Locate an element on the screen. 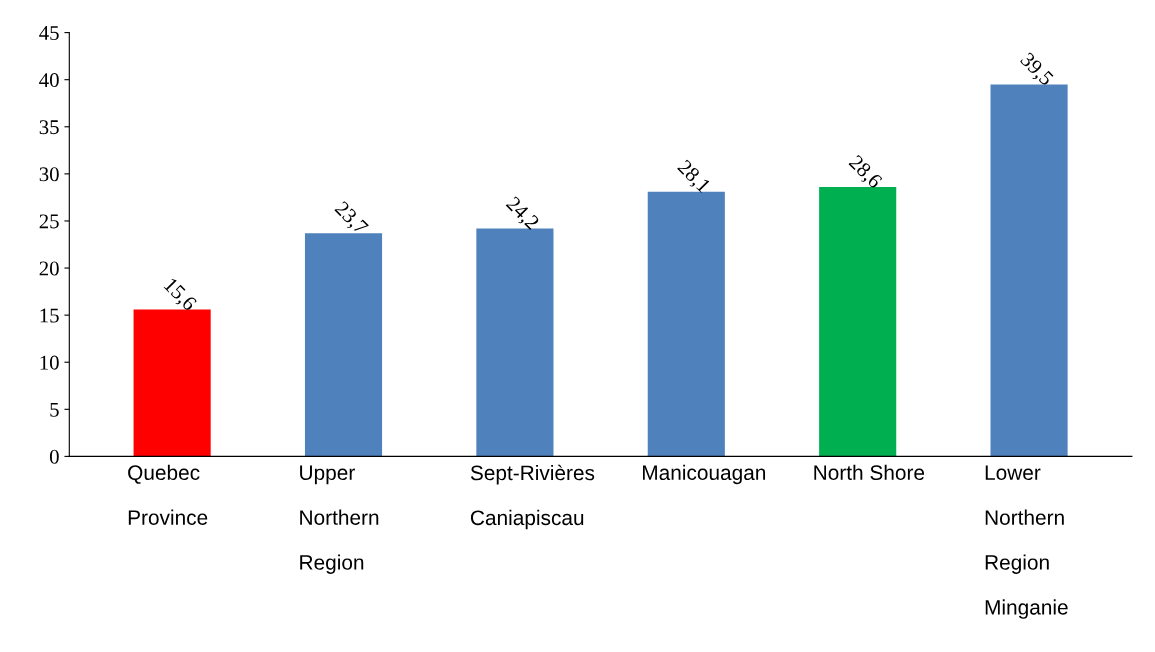  data-label: 28,6 is located at coordinates (865, 173).